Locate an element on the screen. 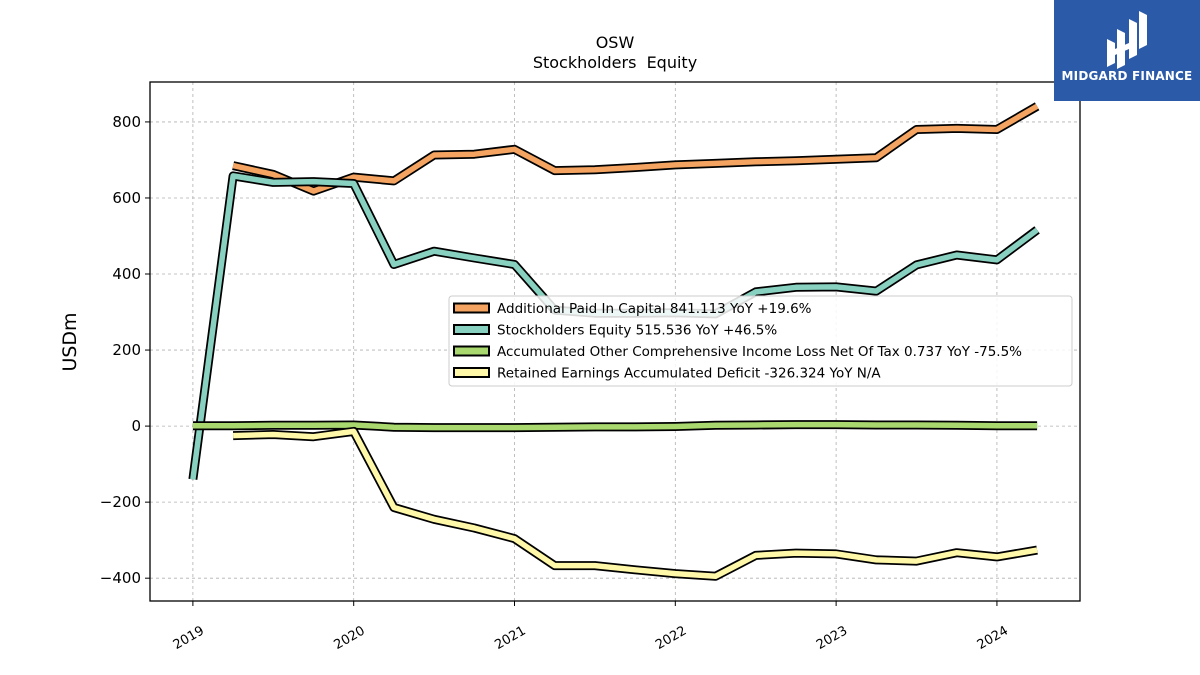 This screenshot has height=675, width=1200. midgard-finance-logo: MIDGARD FINANCE is located at coordinates (1127, 50).